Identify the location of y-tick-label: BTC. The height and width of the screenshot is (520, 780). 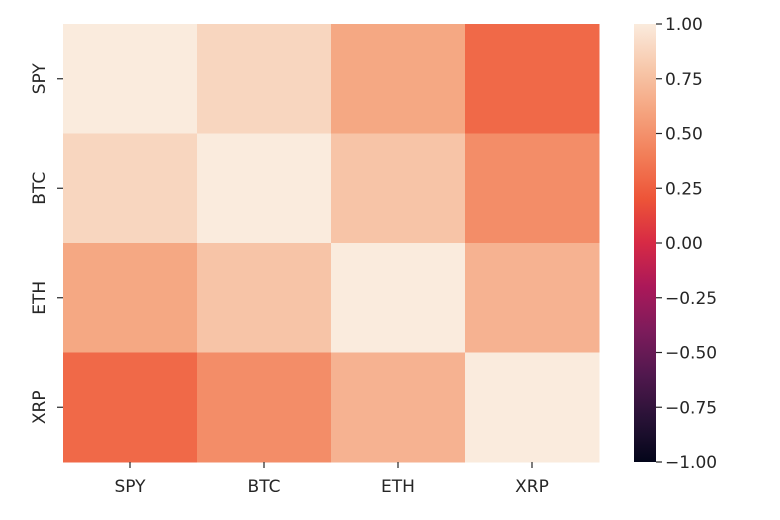
(40, 188).